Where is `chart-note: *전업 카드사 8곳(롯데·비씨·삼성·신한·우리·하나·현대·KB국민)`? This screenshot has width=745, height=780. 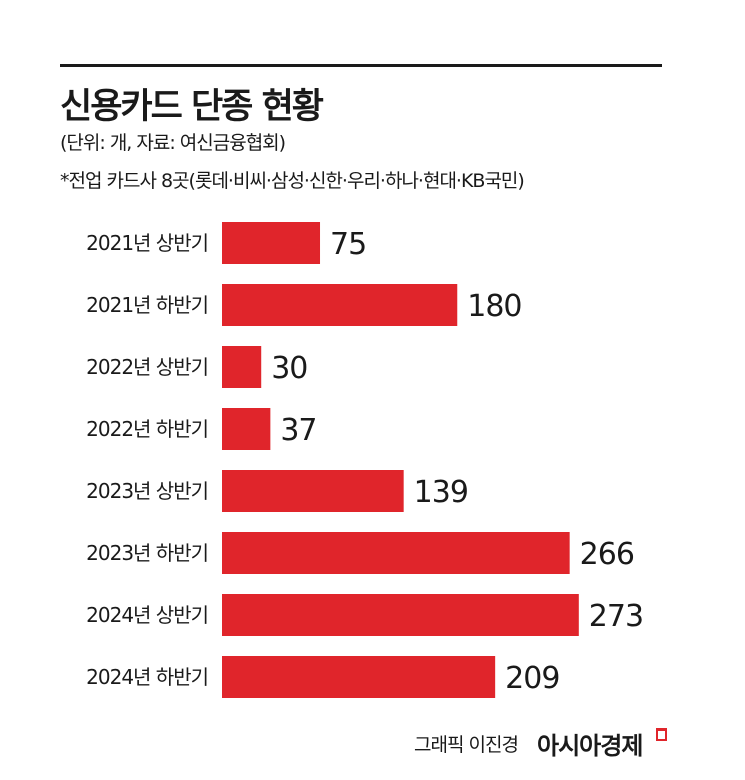
chart-note: *전업 카드사 8곳(롯데·비씨·삼성·신한·우리·하나·현대·KB국민) is located at coordinates (292, 181).